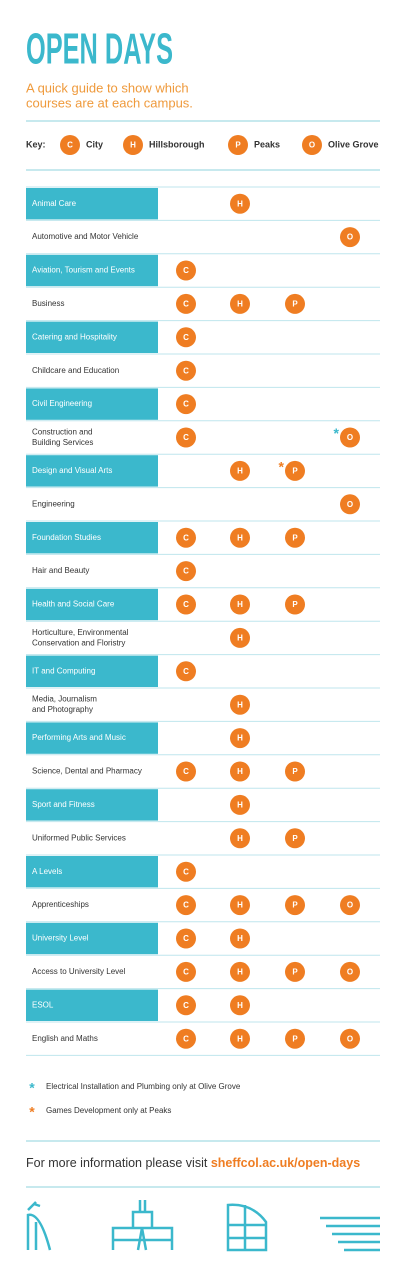 This screenshot has height=1280, width=406. Describe the element at coordinates (79, 837) in the screenshot. I see `course-name: Uniformed Public Services` at that location.